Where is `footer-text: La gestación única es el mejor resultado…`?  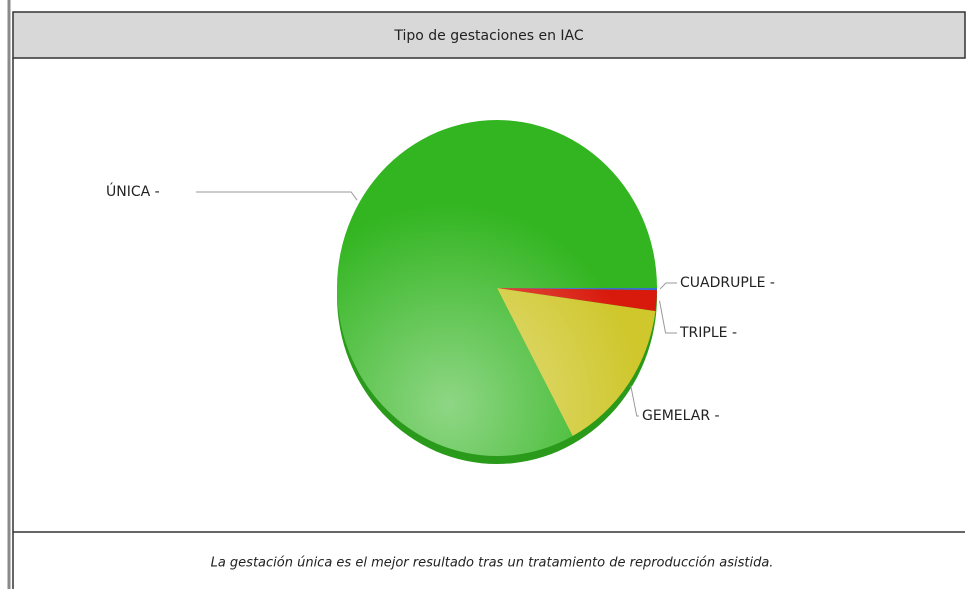 footer-text: La gestación única es el mejor resultado… is located at coordinates (492, 563).